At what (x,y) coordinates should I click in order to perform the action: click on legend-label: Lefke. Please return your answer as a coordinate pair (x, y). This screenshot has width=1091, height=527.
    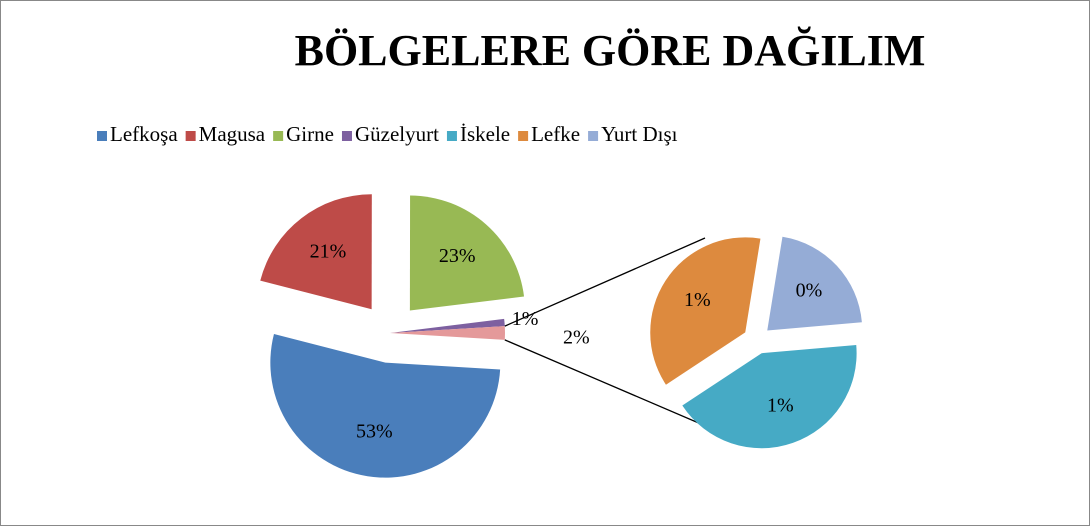
    Looking at the image, I should click on (555, 134).